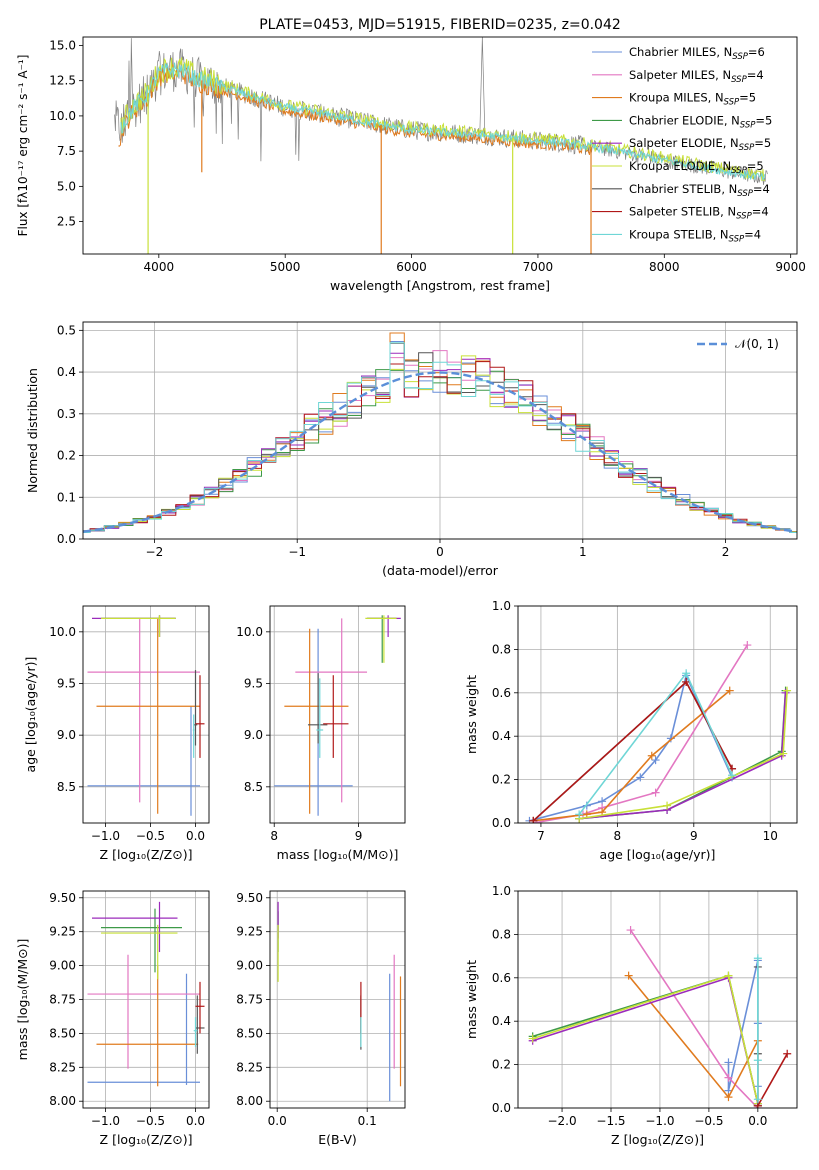 The image size is (819, 1170). Describe the element at coordinates (155, 552) in the screenshot. I see `x-tick-label: −2` at that location.